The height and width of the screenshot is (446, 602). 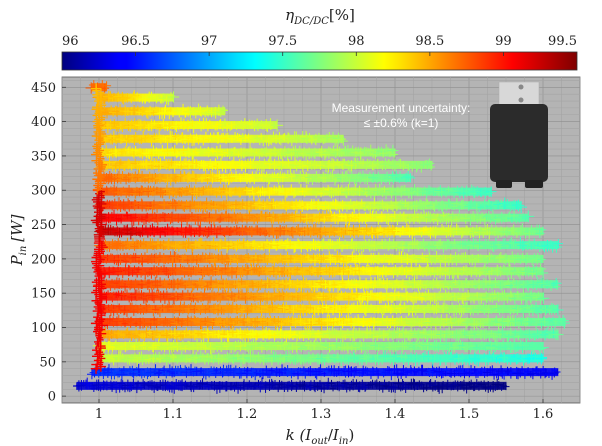 What do you see at coordinates (43, 328) in the screenshot?
I see `y-tick-label: 100` at bounding box center [43, 328].